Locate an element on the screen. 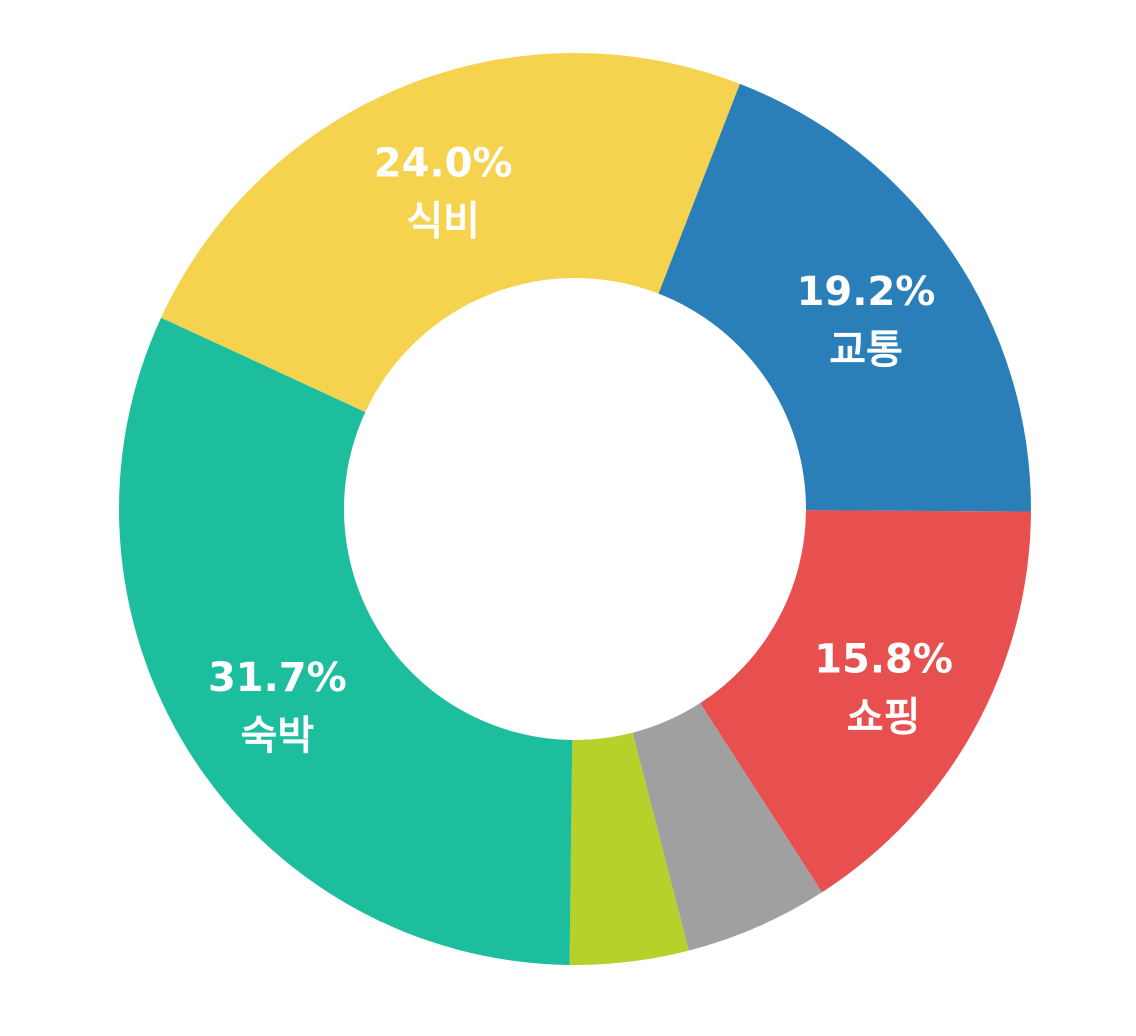 The image size is (1136, 1036). slice-percent: 31.7% is located at coordinates (277, 678).